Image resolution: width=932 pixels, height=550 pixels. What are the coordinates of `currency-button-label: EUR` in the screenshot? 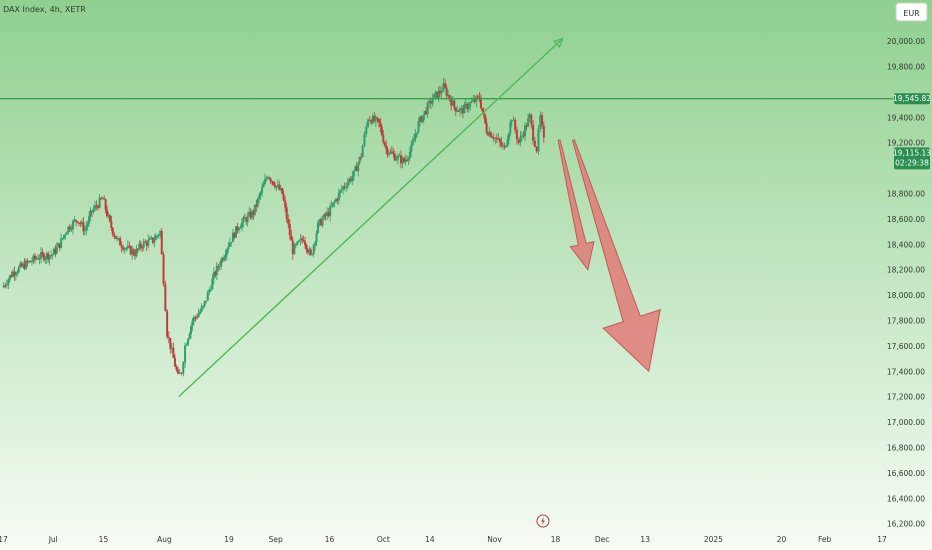 It's located at (911, 13).